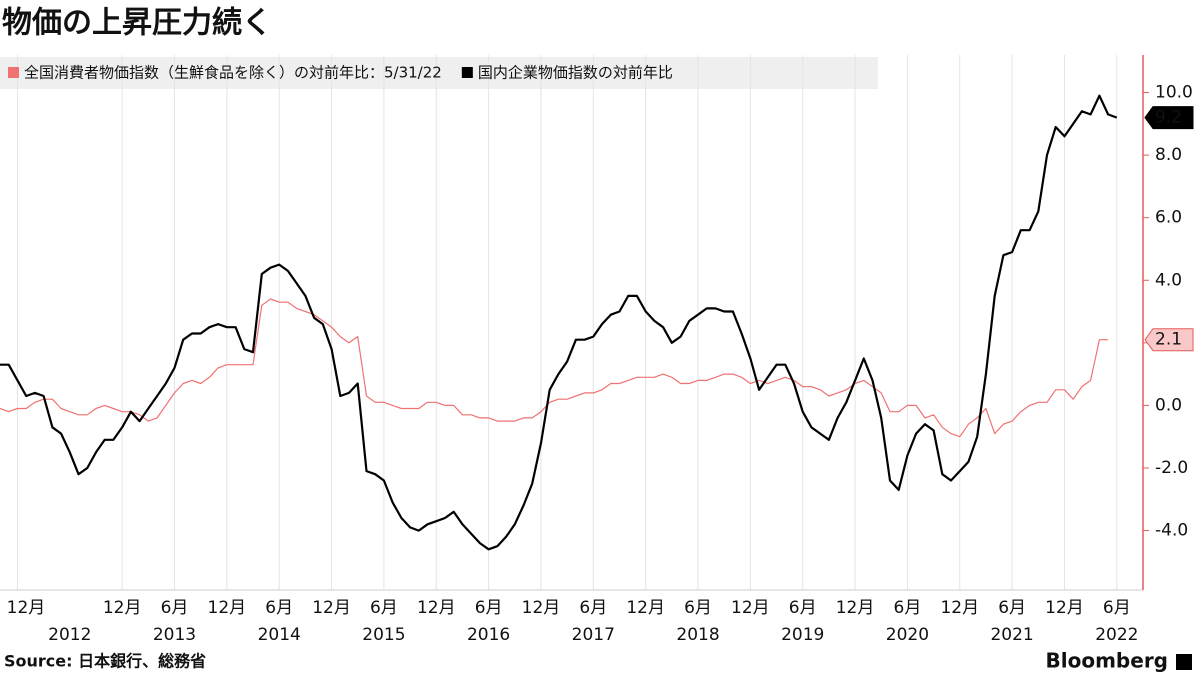  What do you see at coordinates (1168, 218) in the screenshot?
I see `y-tick-label: 6.0` at bounding box center [1168, 218].